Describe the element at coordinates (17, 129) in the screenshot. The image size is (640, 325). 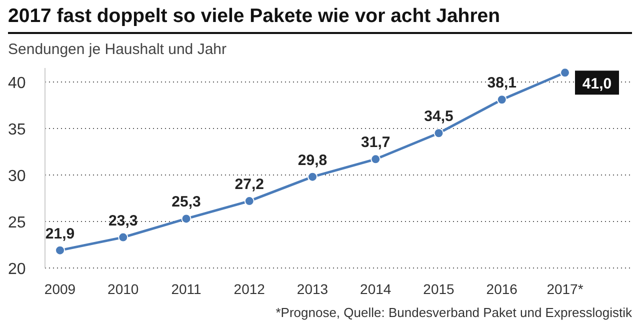
I see `y-tick-label: 35` at that location.